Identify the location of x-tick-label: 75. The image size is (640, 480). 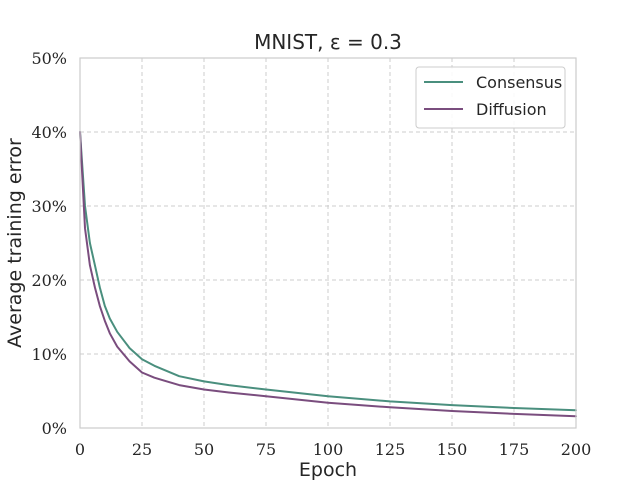
(266, 449).